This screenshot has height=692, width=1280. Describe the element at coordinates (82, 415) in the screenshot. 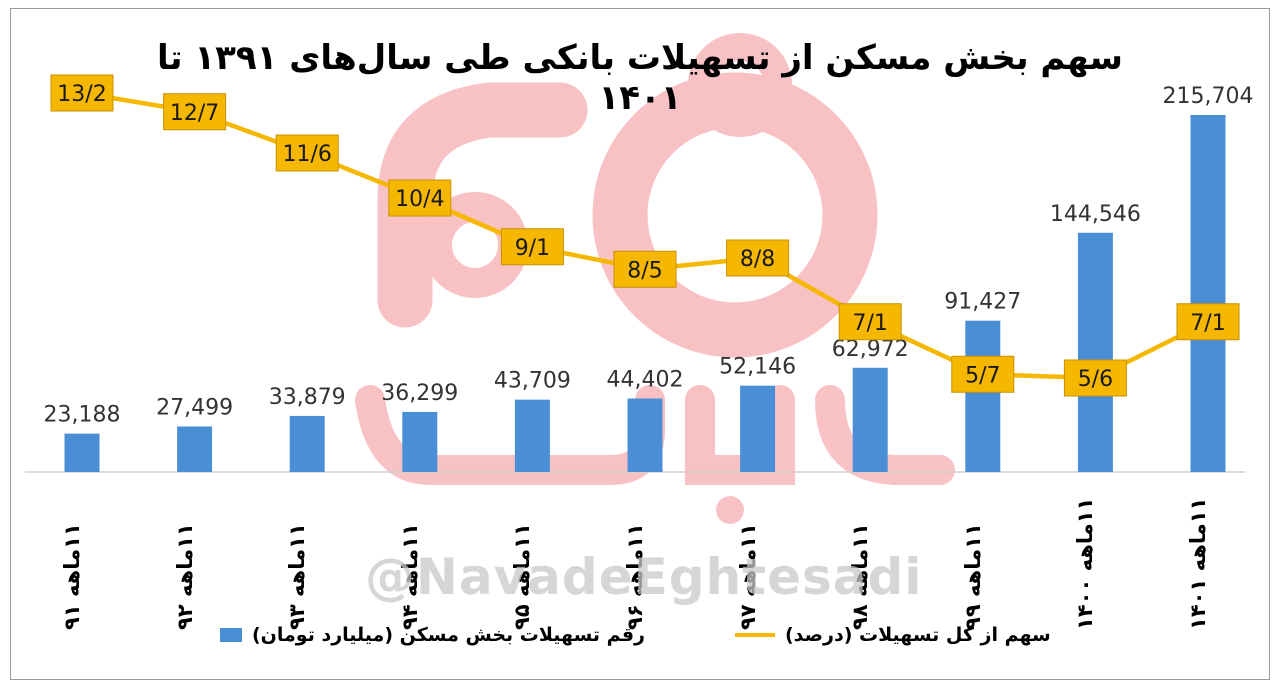

I see `bar-value-label: 23,188` at that location.